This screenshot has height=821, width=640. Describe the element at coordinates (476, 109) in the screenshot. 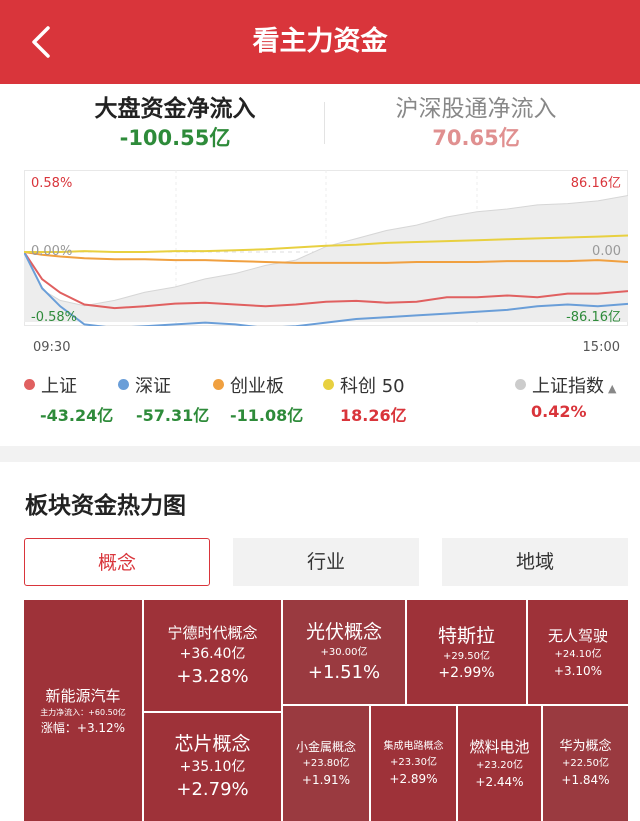

I see `tab-label: 沪深股通净流入` at that location.